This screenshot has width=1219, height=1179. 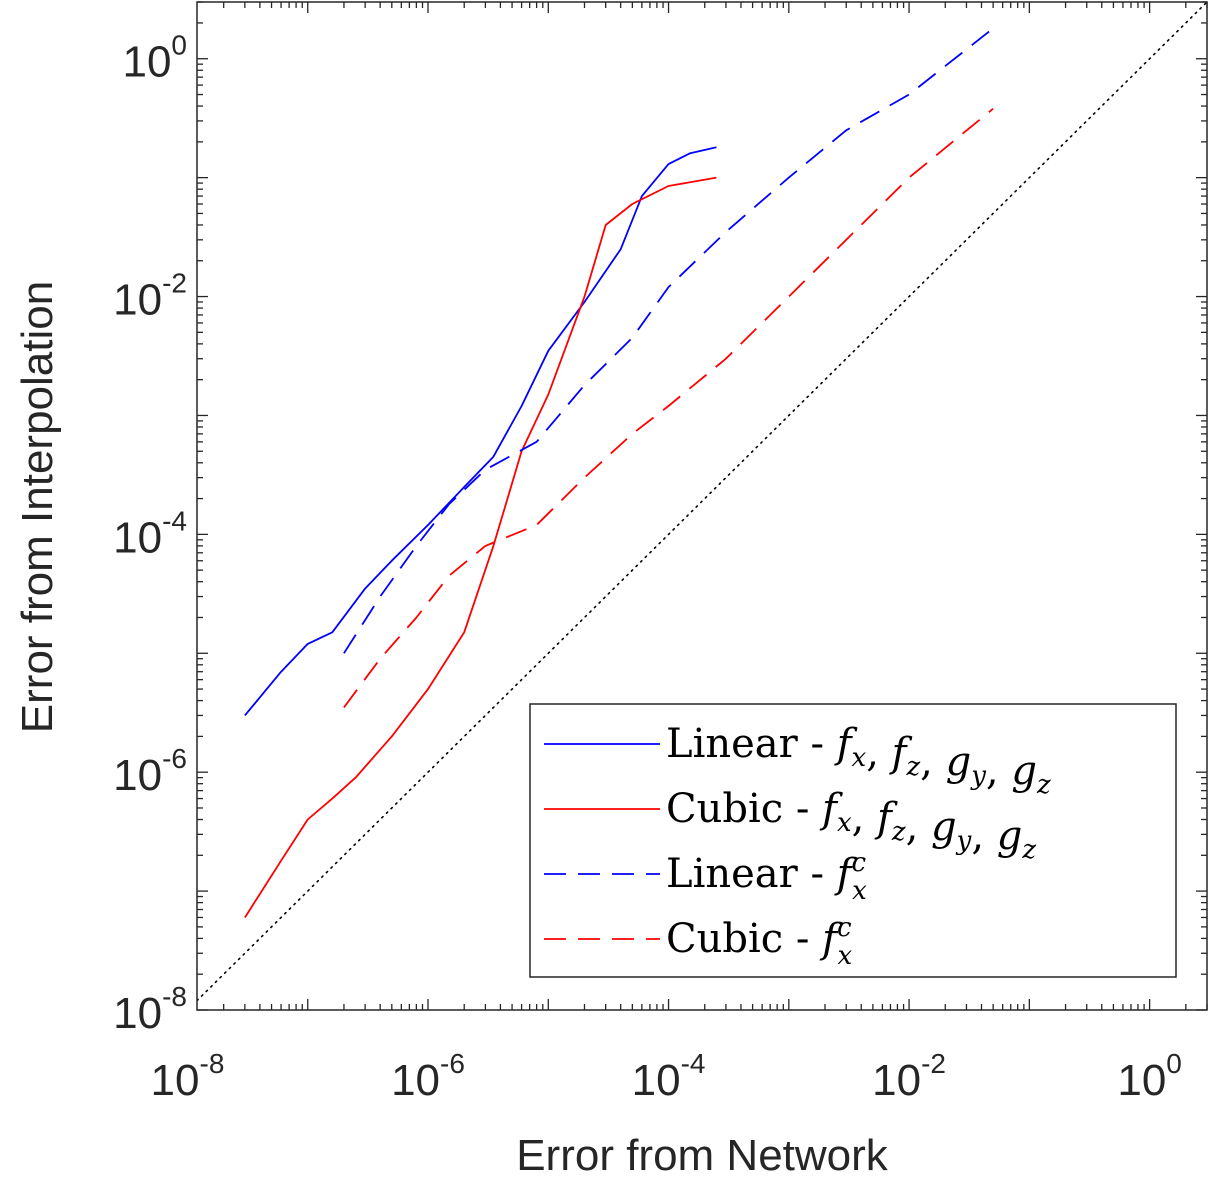 I want to click on x-tick-label-2: 10⁻⁶, so click(x=428, y=1076).